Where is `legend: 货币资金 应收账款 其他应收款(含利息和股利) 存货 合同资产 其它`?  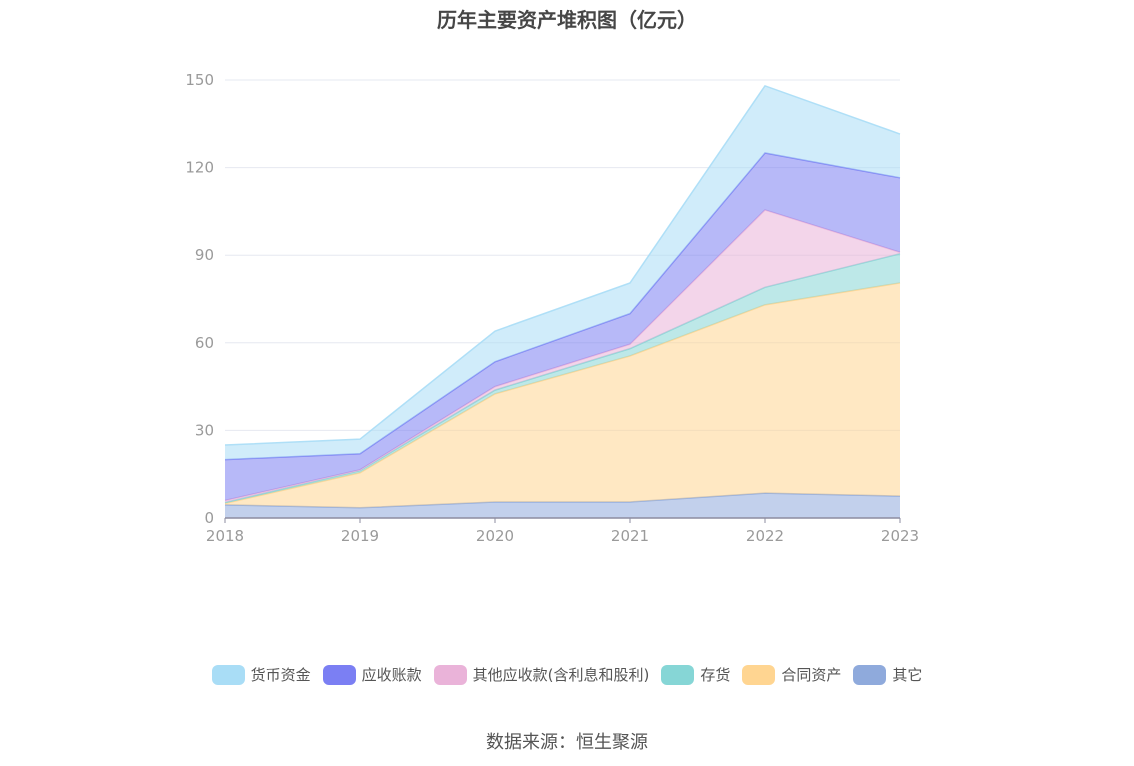 legend: 货币资金 应收账款 其他应收款(含利息和股利) 存货 合同资产 其它 is located at coordinates (567, 674).